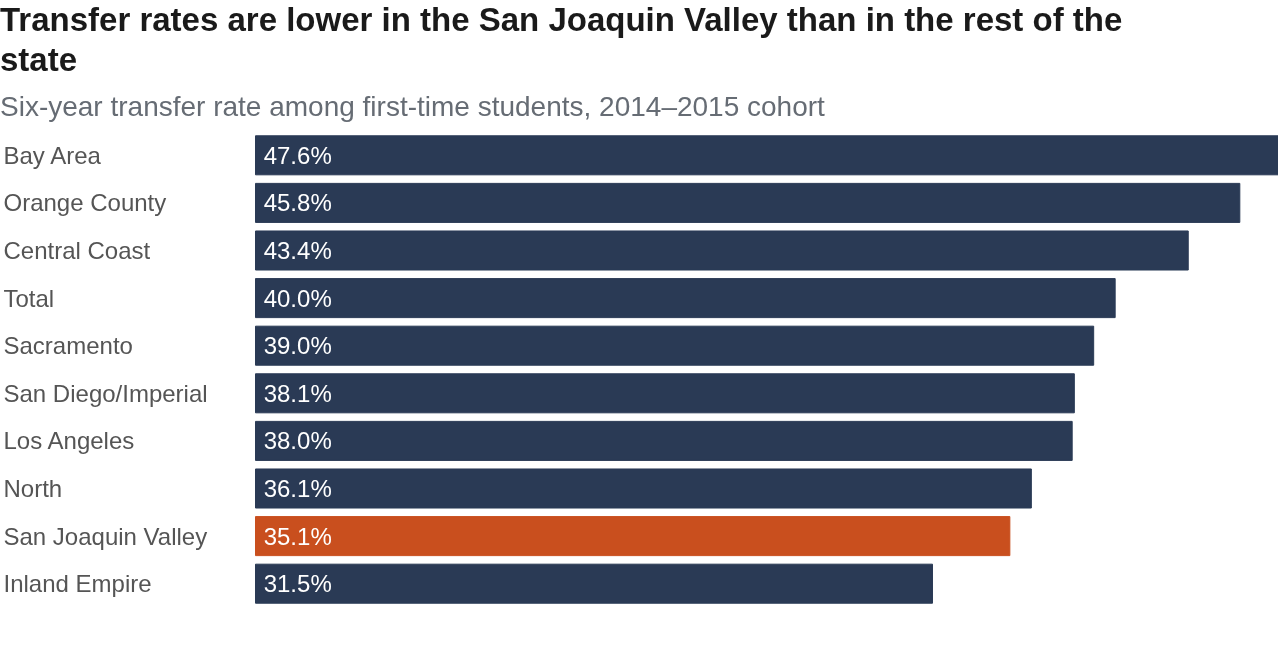 This screenshot has width=1278, height=664. What do you see at coordinates (29, 298) in the screenshot?
I see `y-tick-label: Total` at bounding box center [29, 298].